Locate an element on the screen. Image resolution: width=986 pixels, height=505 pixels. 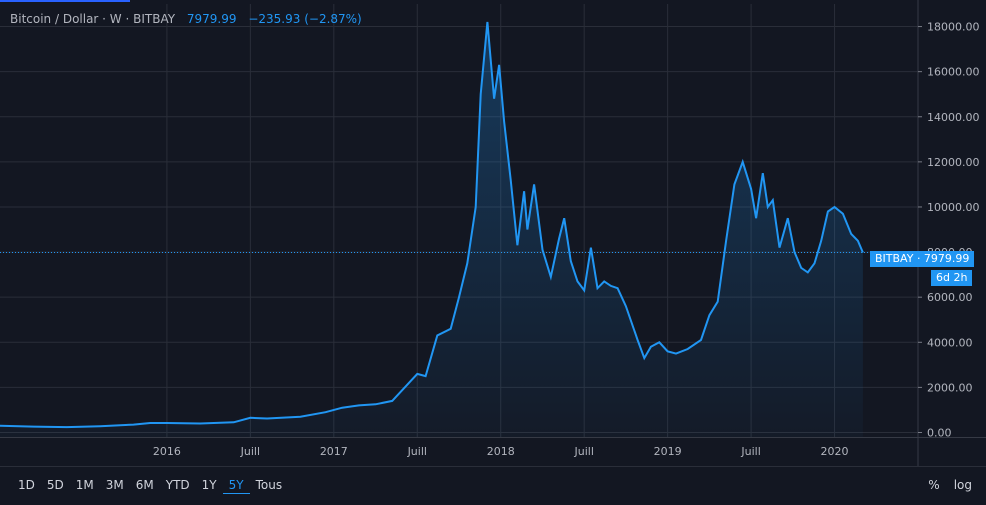
range-3m-button: 3M is located at coordinates (114, 485).